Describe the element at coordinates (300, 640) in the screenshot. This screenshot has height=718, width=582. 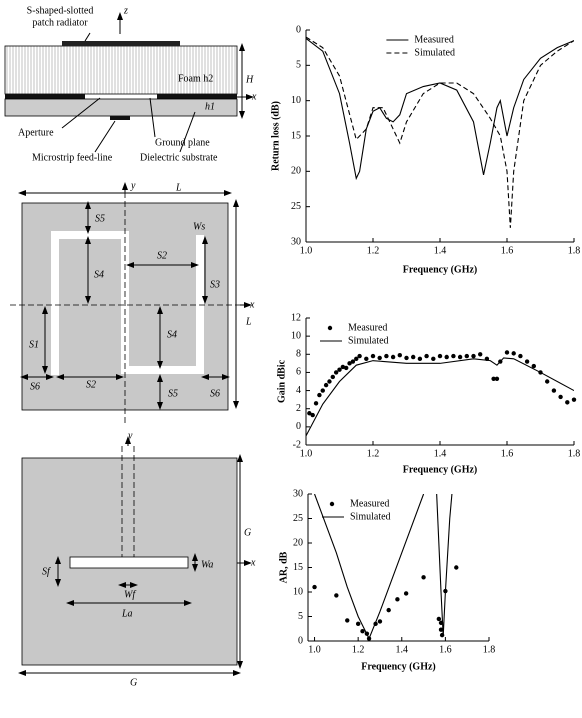
I see `y-tick-label: 0` at that location.